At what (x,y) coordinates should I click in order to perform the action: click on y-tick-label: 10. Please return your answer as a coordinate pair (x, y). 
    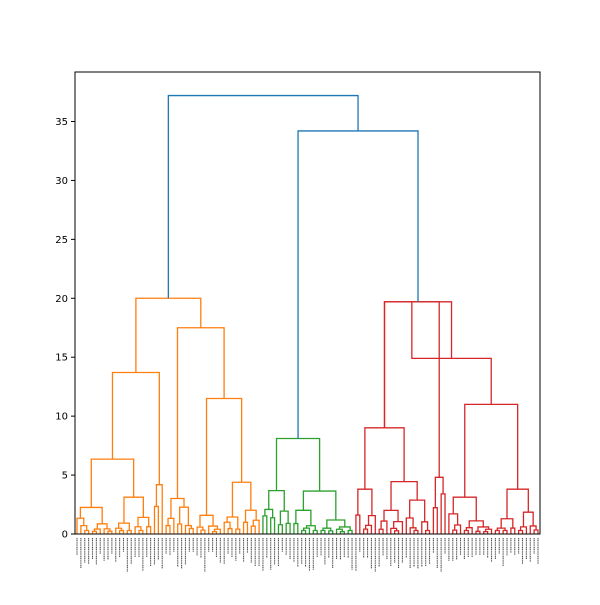
    Looking at the image, I should click on (61, 417).